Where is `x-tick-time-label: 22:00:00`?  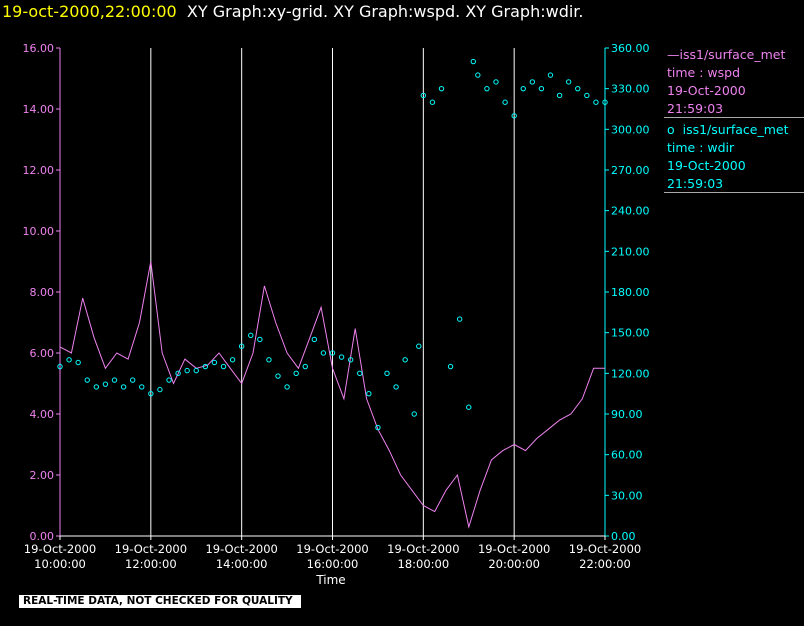 x-tick-time-label: 22:00:00 is located at coordinates (605, 564).